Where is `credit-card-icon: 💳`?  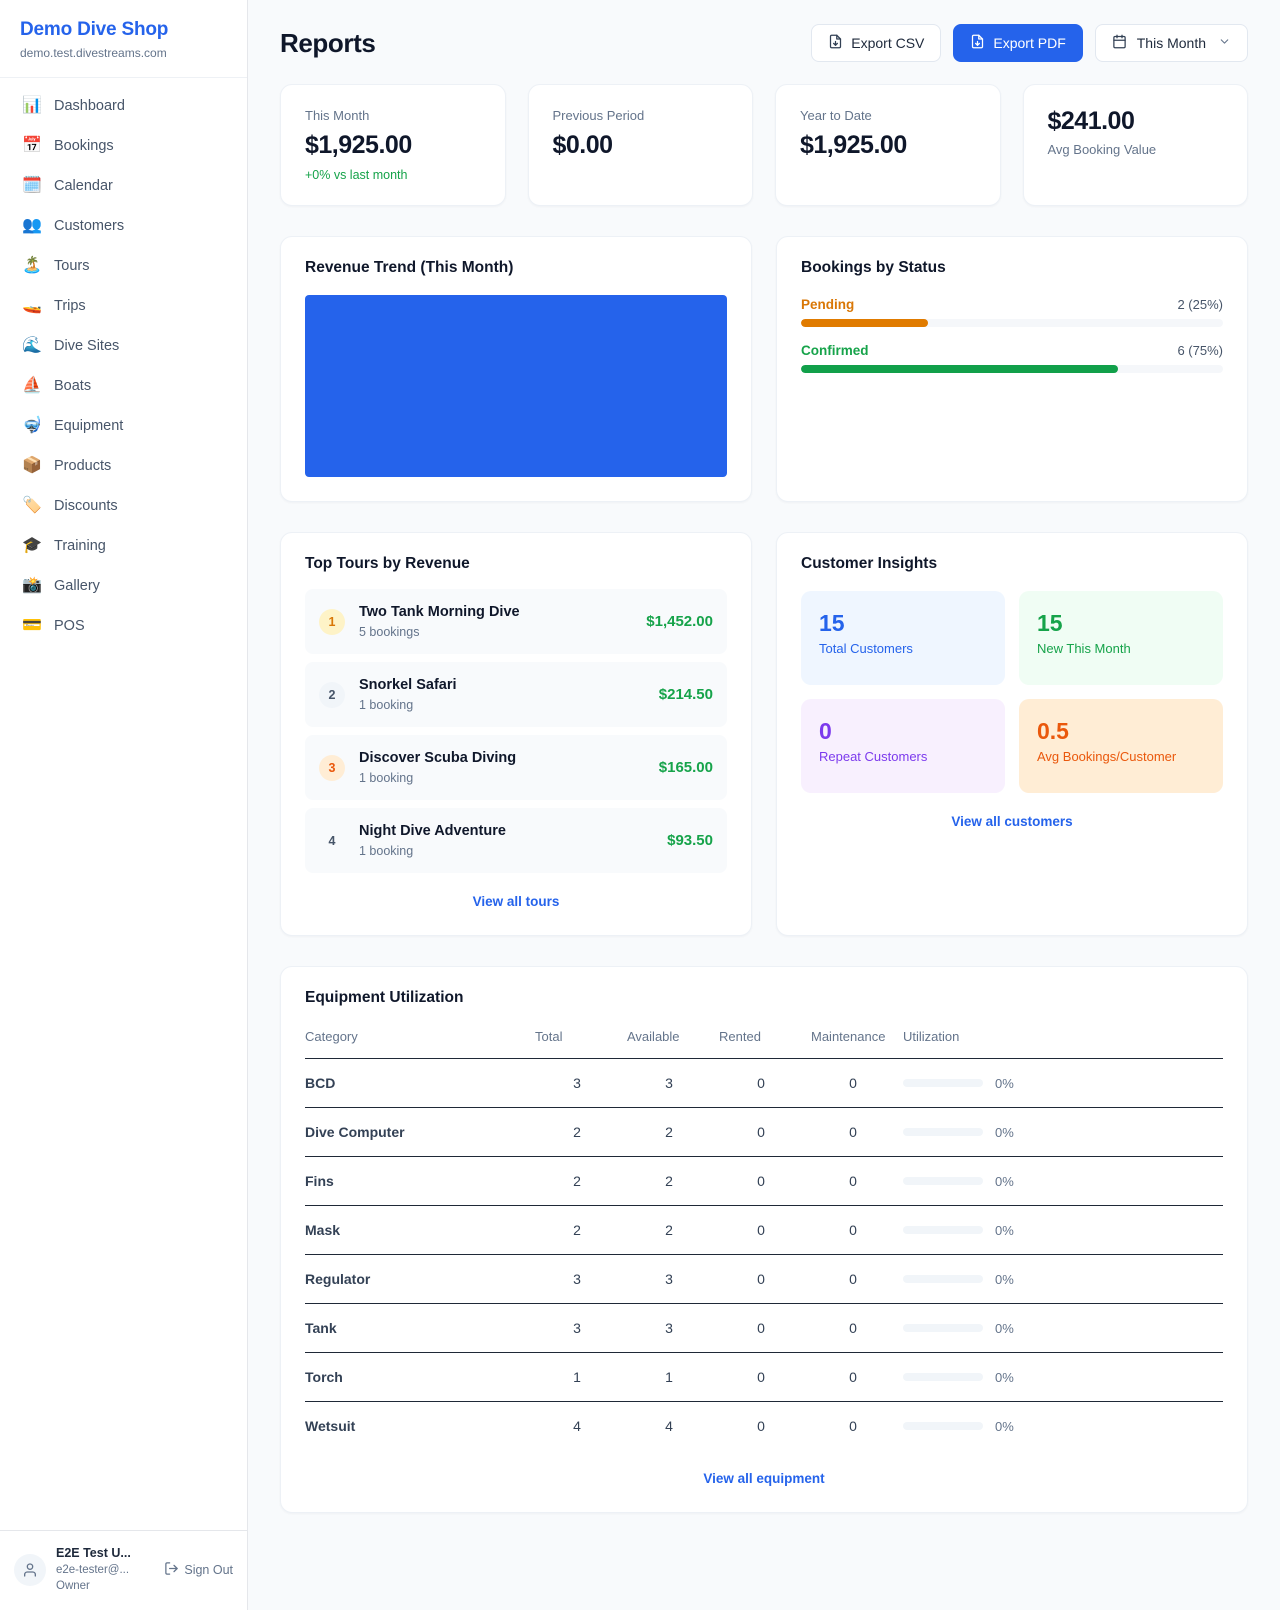 credit-card-icon: 💳 is located at coordinates (32, 625).